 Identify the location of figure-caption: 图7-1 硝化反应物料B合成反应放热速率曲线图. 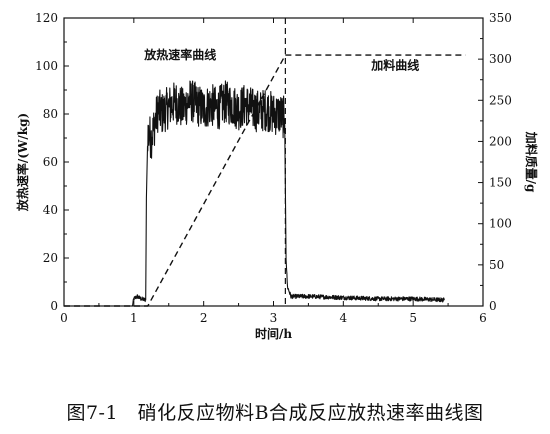
(275, 413).